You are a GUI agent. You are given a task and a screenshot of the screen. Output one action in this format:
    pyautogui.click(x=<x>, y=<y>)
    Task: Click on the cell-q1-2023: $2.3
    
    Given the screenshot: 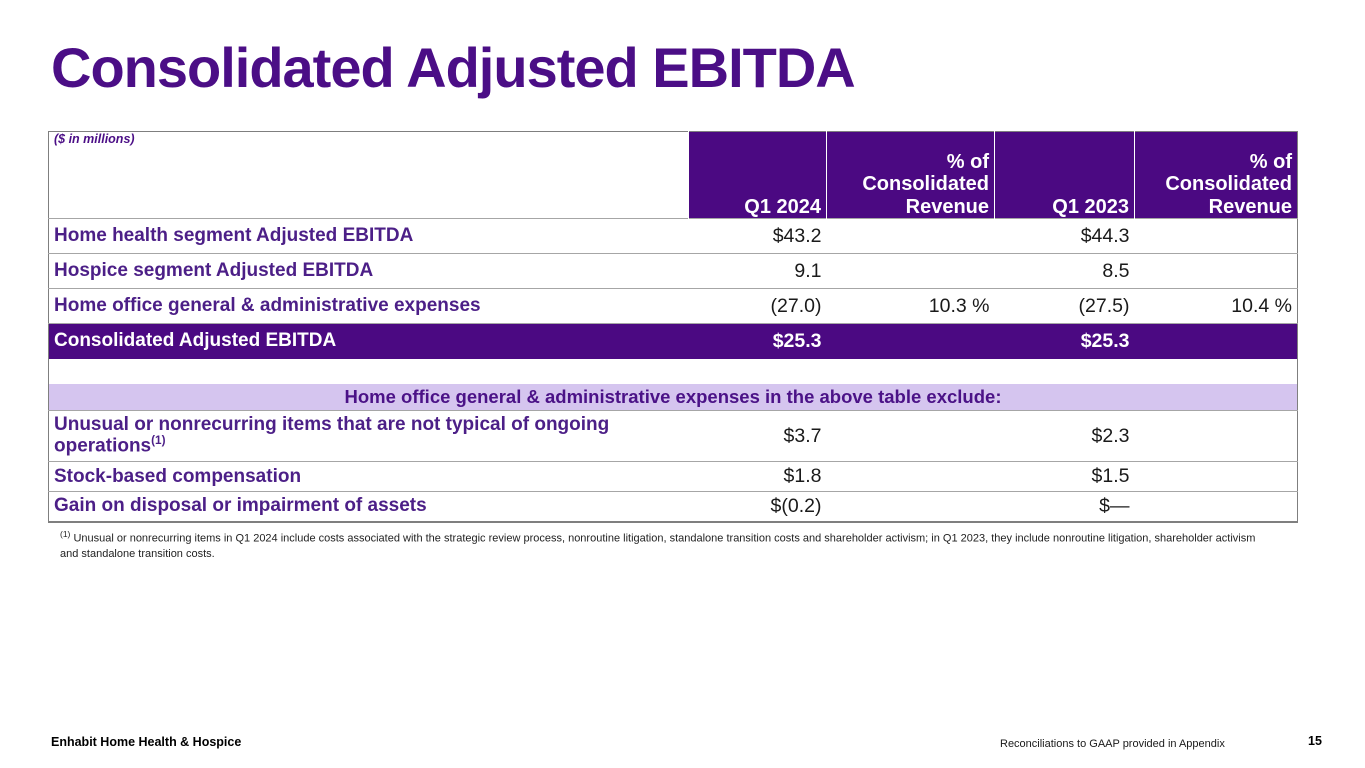 What is the action you would take?
    pyautogui.click(x=1064, y=436)
    